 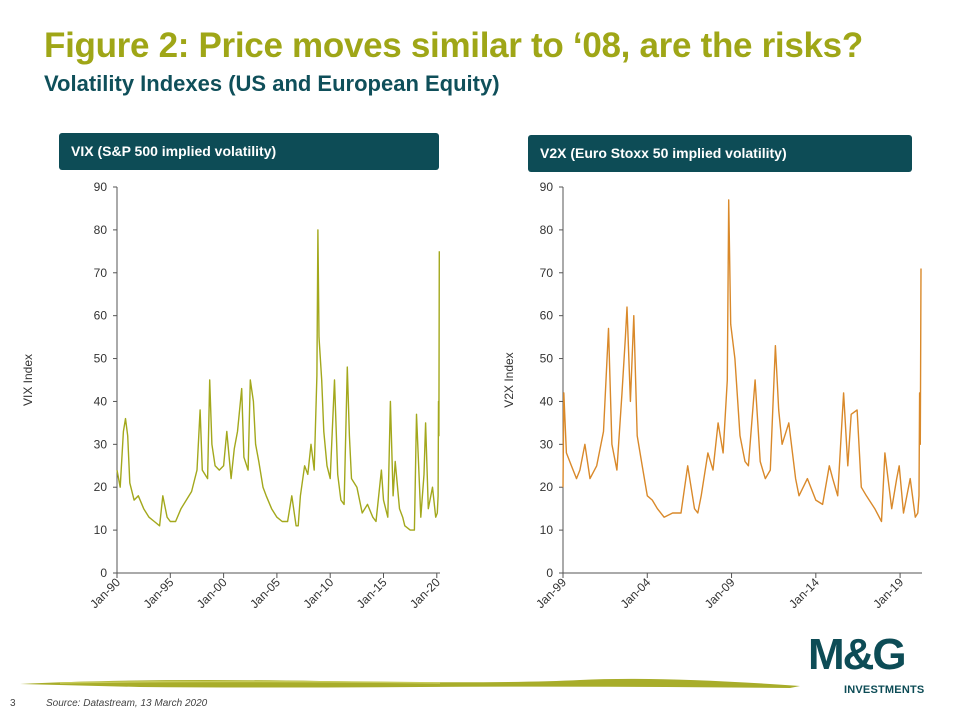 I want to click on x-tick-label: Jan-10, so click(x=318, y=593).